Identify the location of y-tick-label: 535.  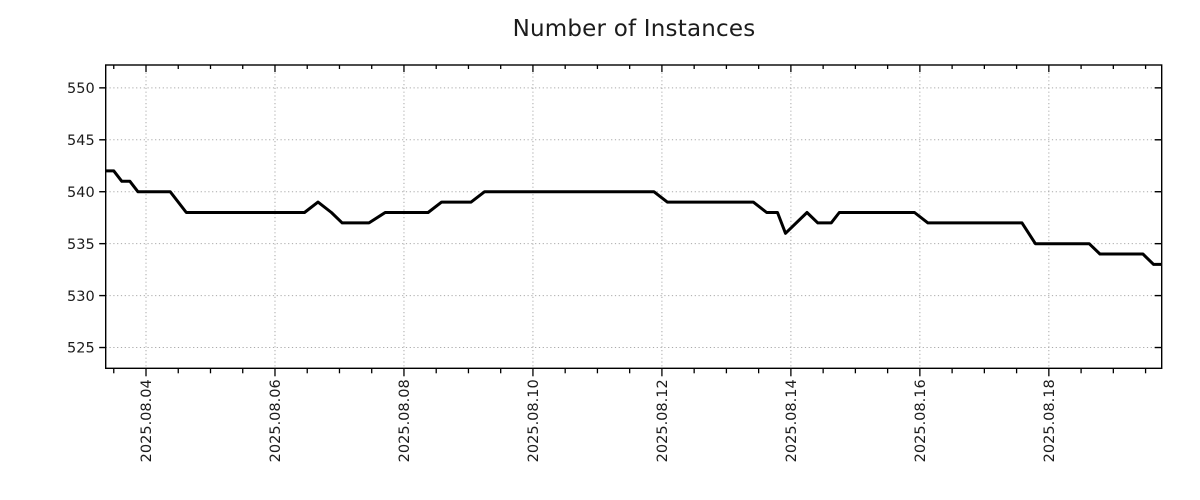
(81, 245).